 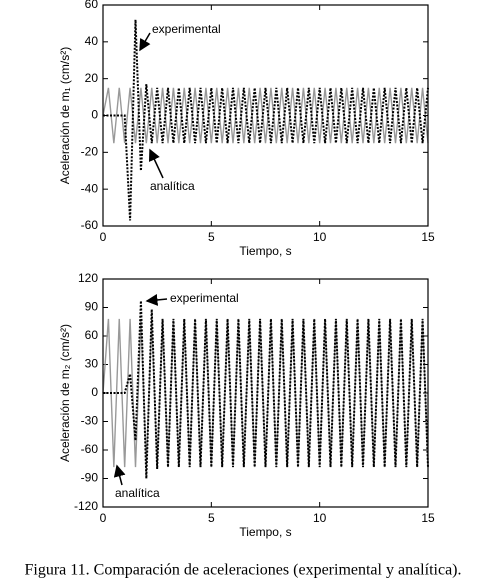 I want to click on y-tick-label: -40, so click(x=90, y=188).